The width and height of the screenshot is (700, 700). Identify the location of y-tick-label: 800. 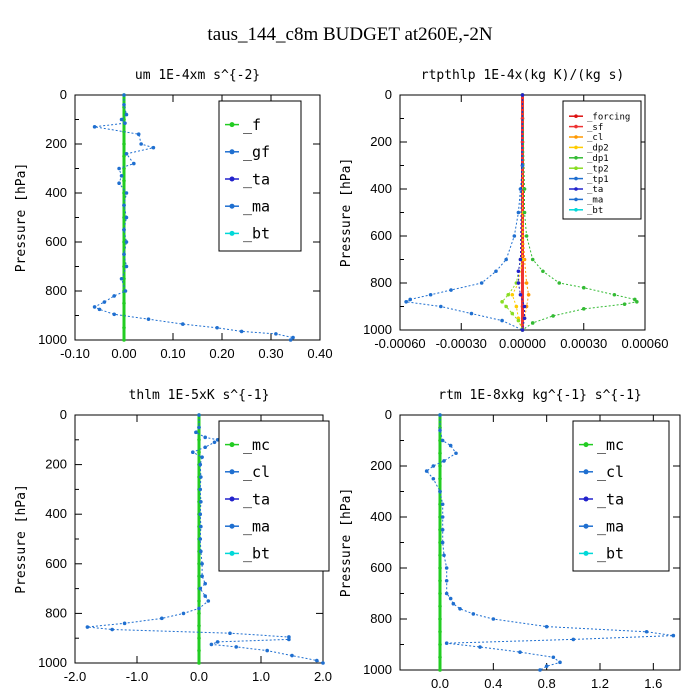
(56, 290).